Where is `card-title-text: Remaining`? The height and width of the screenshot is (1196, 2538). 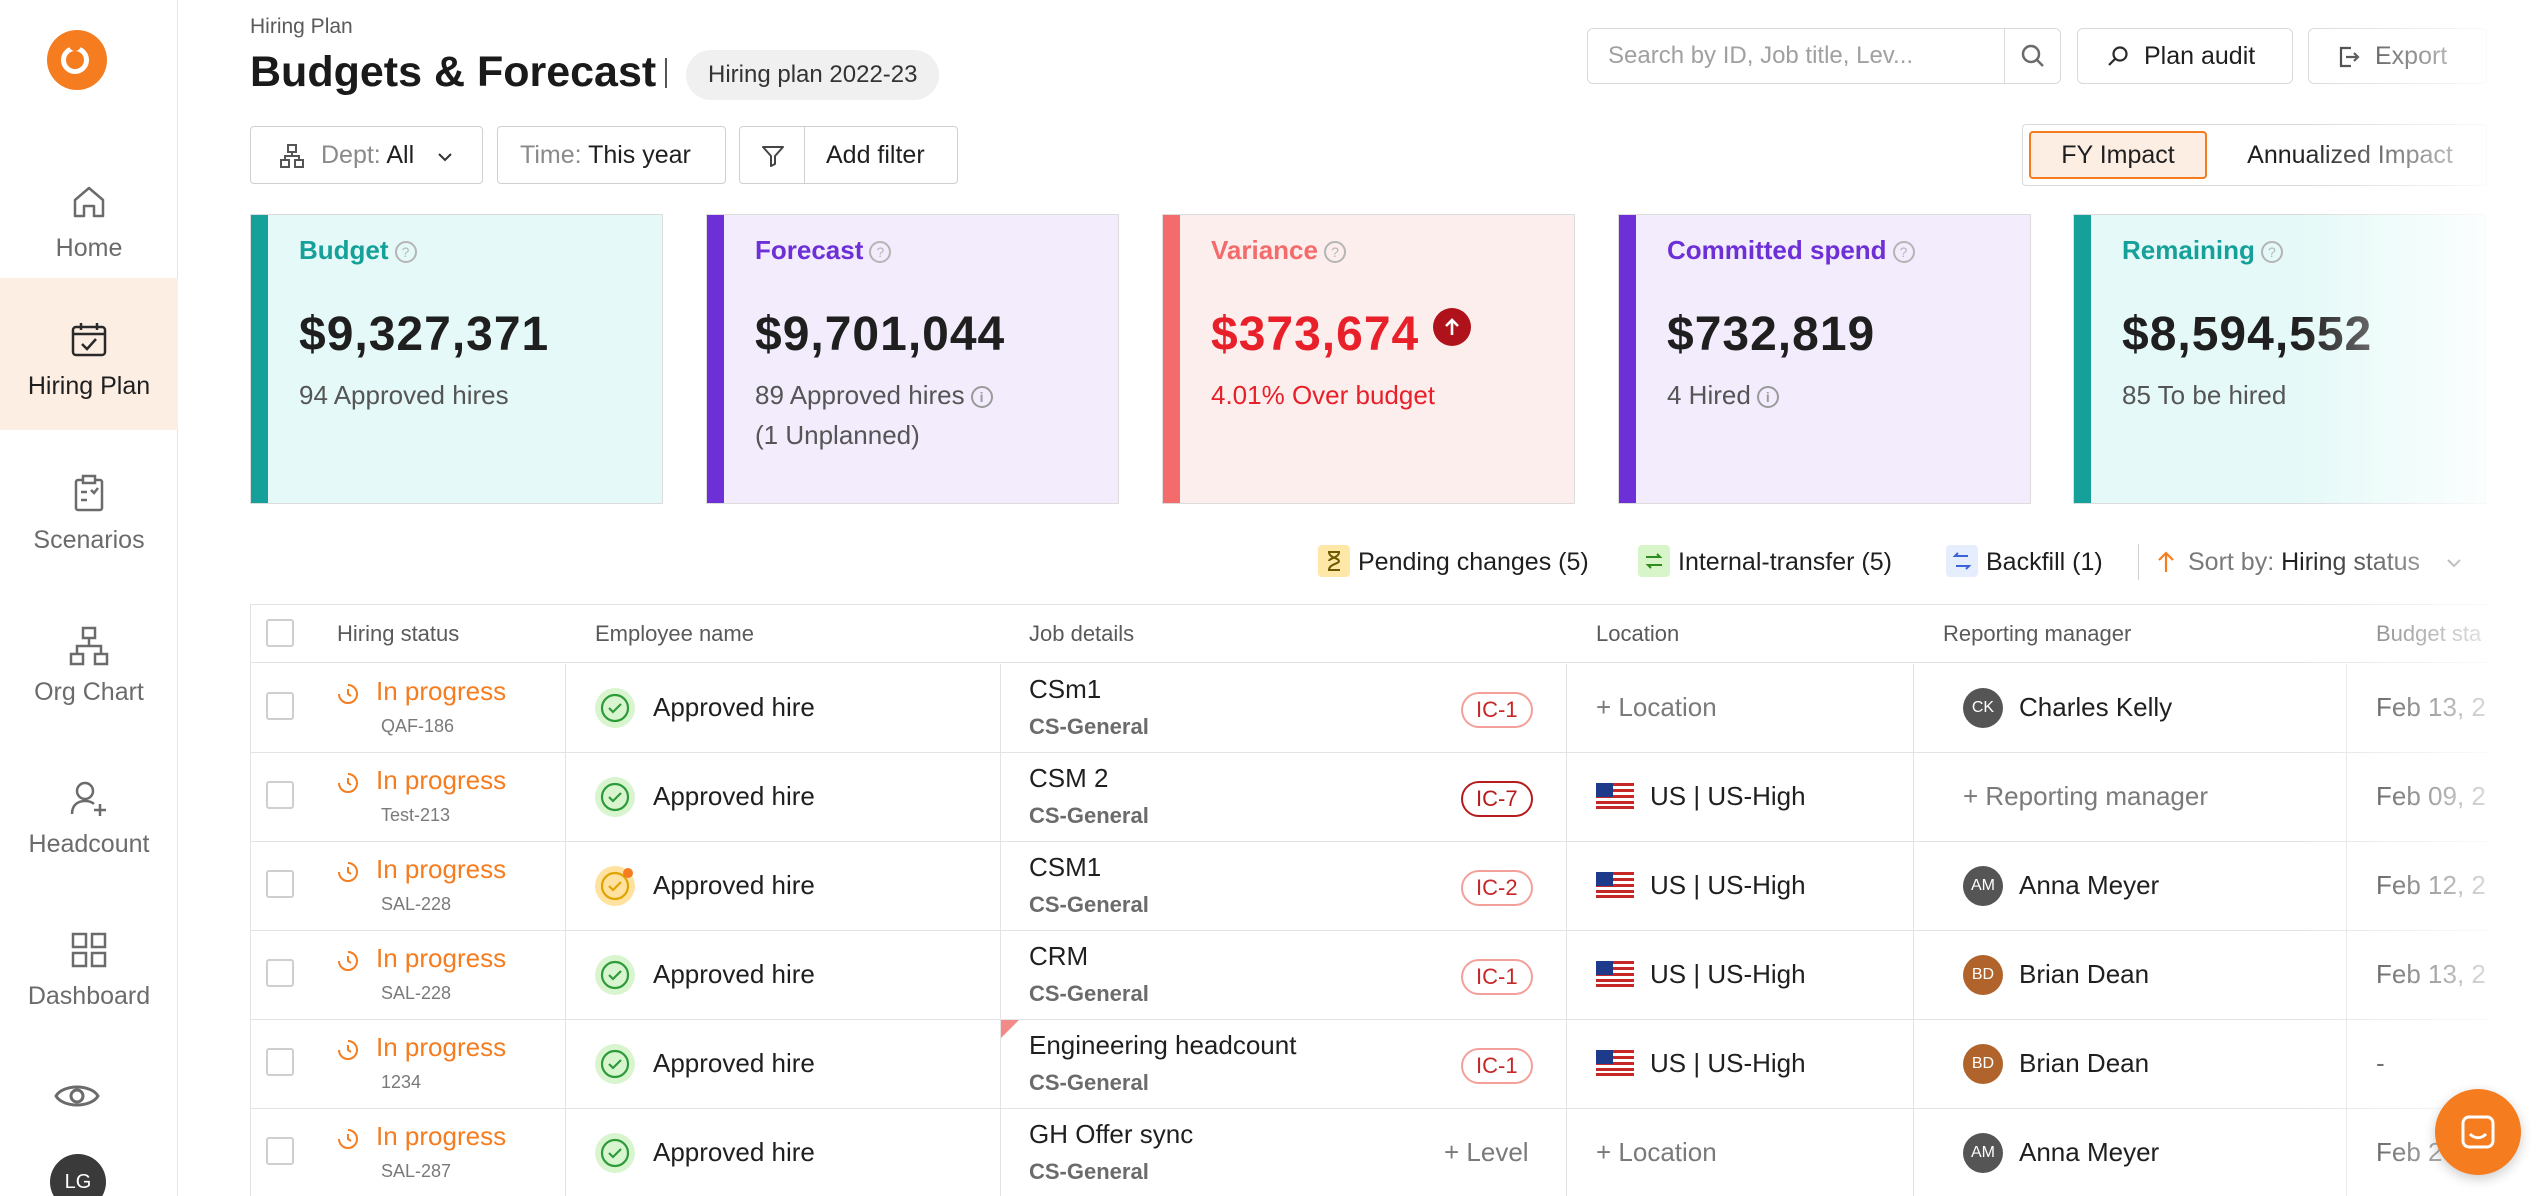
card-title-text: Remaining is located at coordinates (2188, 250).